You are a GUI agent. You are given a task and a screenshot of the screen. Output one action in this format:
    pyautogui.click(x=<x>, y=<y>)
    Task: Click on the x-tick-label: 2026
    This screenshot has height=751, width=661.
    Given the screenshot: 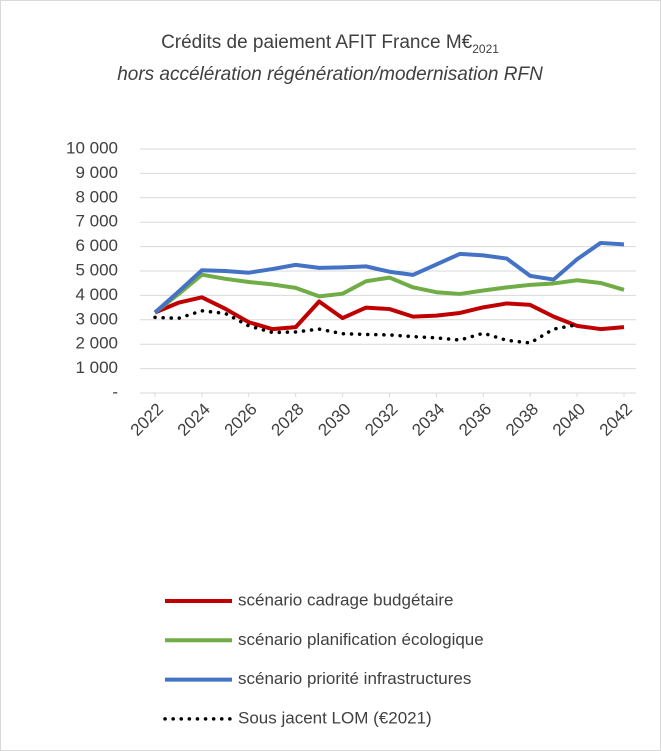 What is the action you would take?
    pyautogui.click(x=241, y=420)
    